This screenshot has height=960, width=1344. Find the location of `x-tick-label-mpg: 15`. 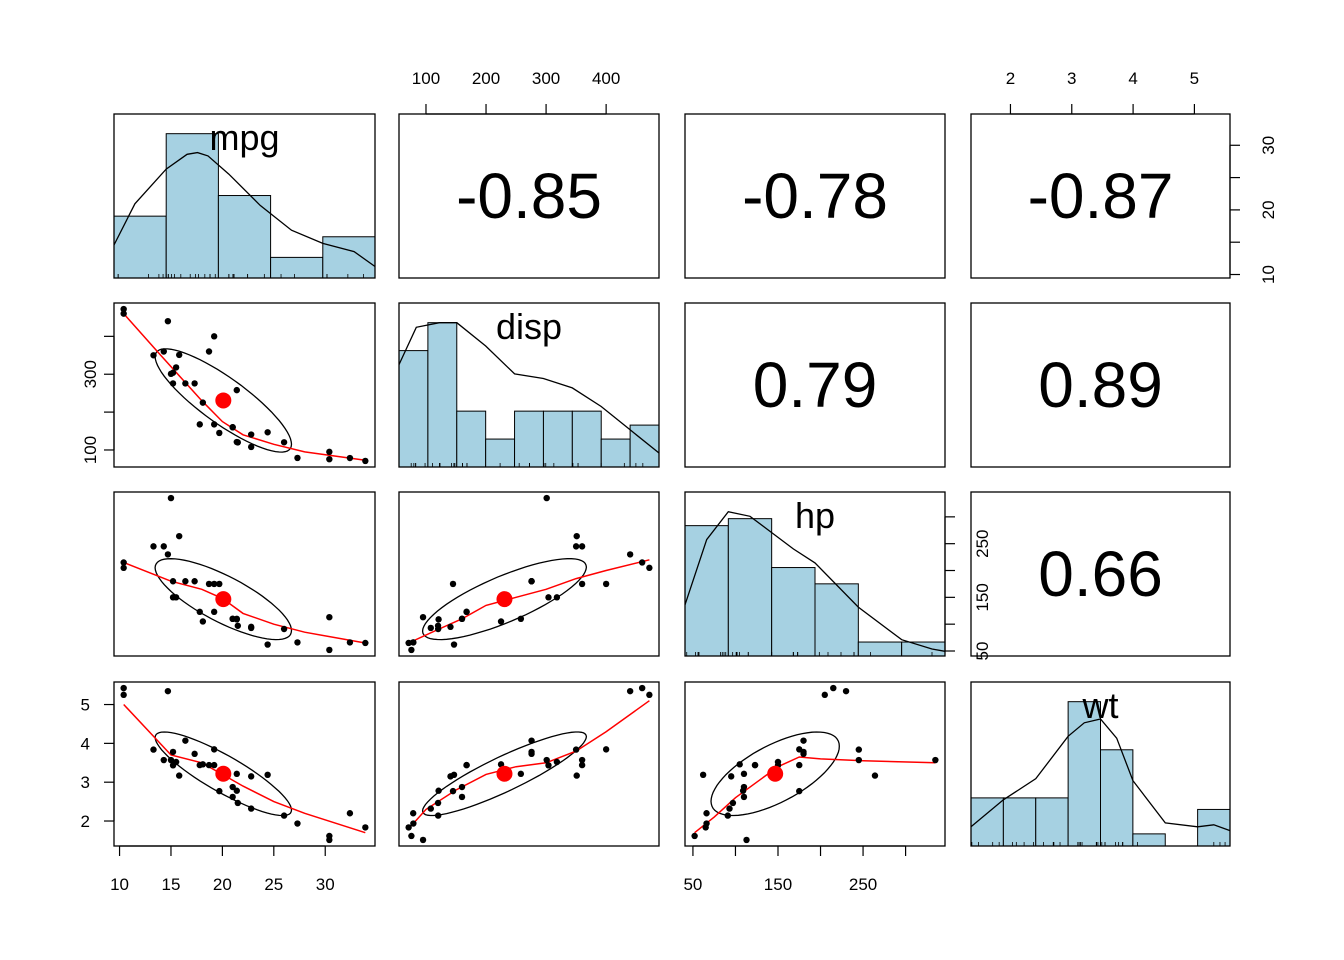

x-tick-label-mpg: 15 is located at coordinates (171, 884).